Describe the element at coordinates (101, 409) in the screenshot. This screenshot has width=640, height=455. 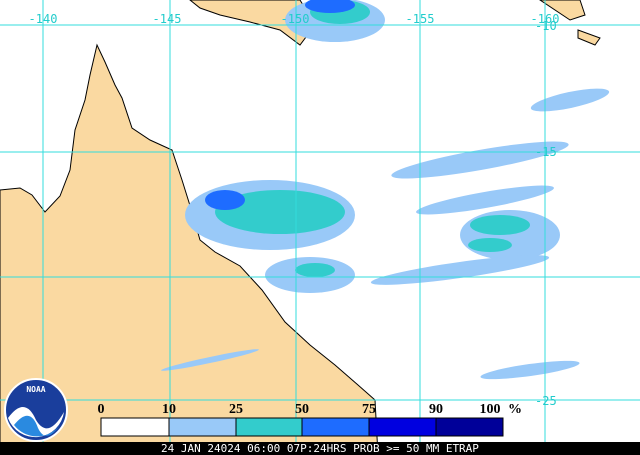
I see `legend-label: 0` at that location.